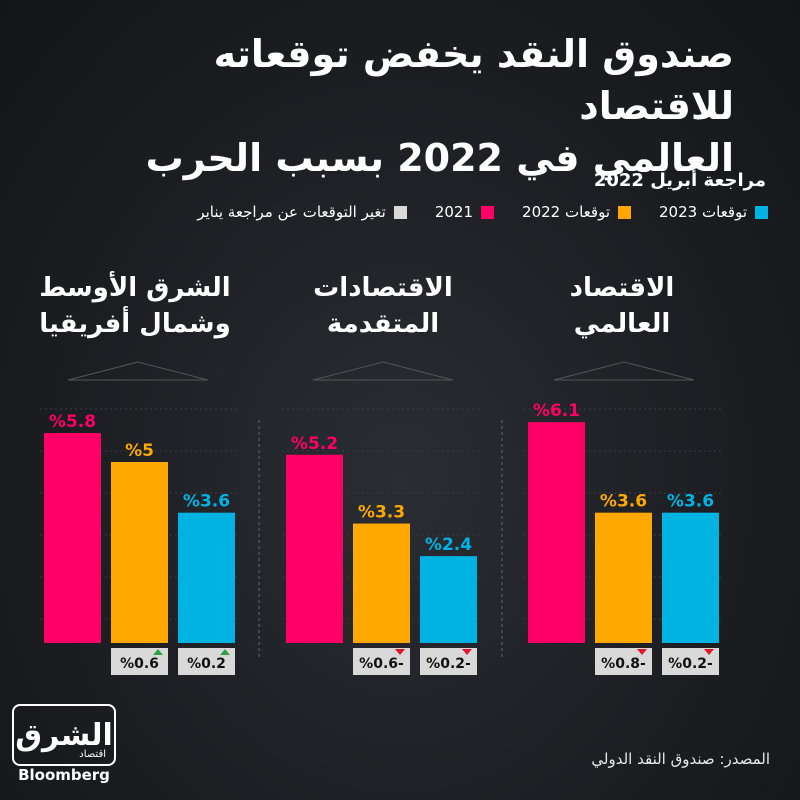 The height and width of the screenshot is (800, 800). What do you see at coordinates (625, 212) in the screenshot?
I see `legend-swatch-2022` at bounding box center [625, 212].